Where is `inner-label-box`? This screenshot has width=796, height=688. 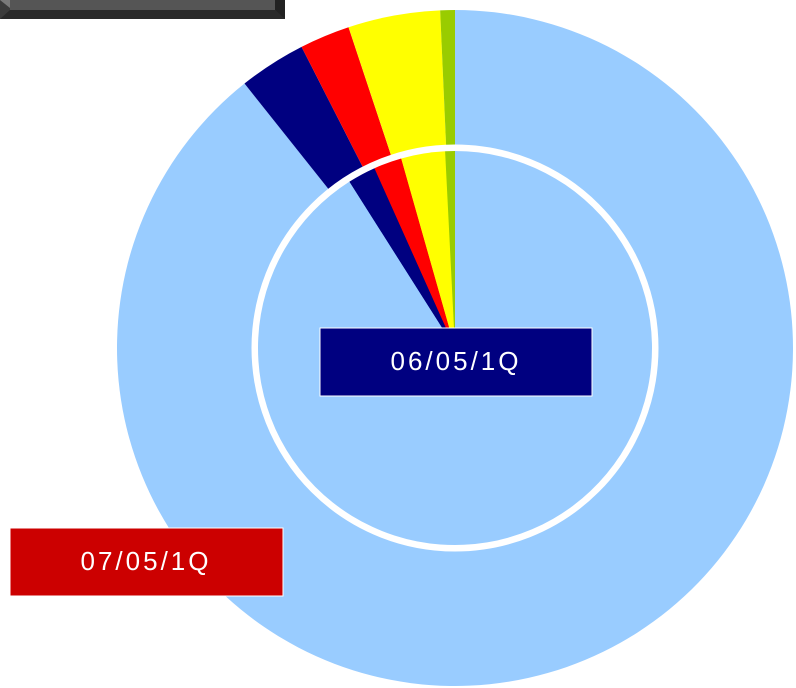
inner-label-box is located at coordinates (456, 362).